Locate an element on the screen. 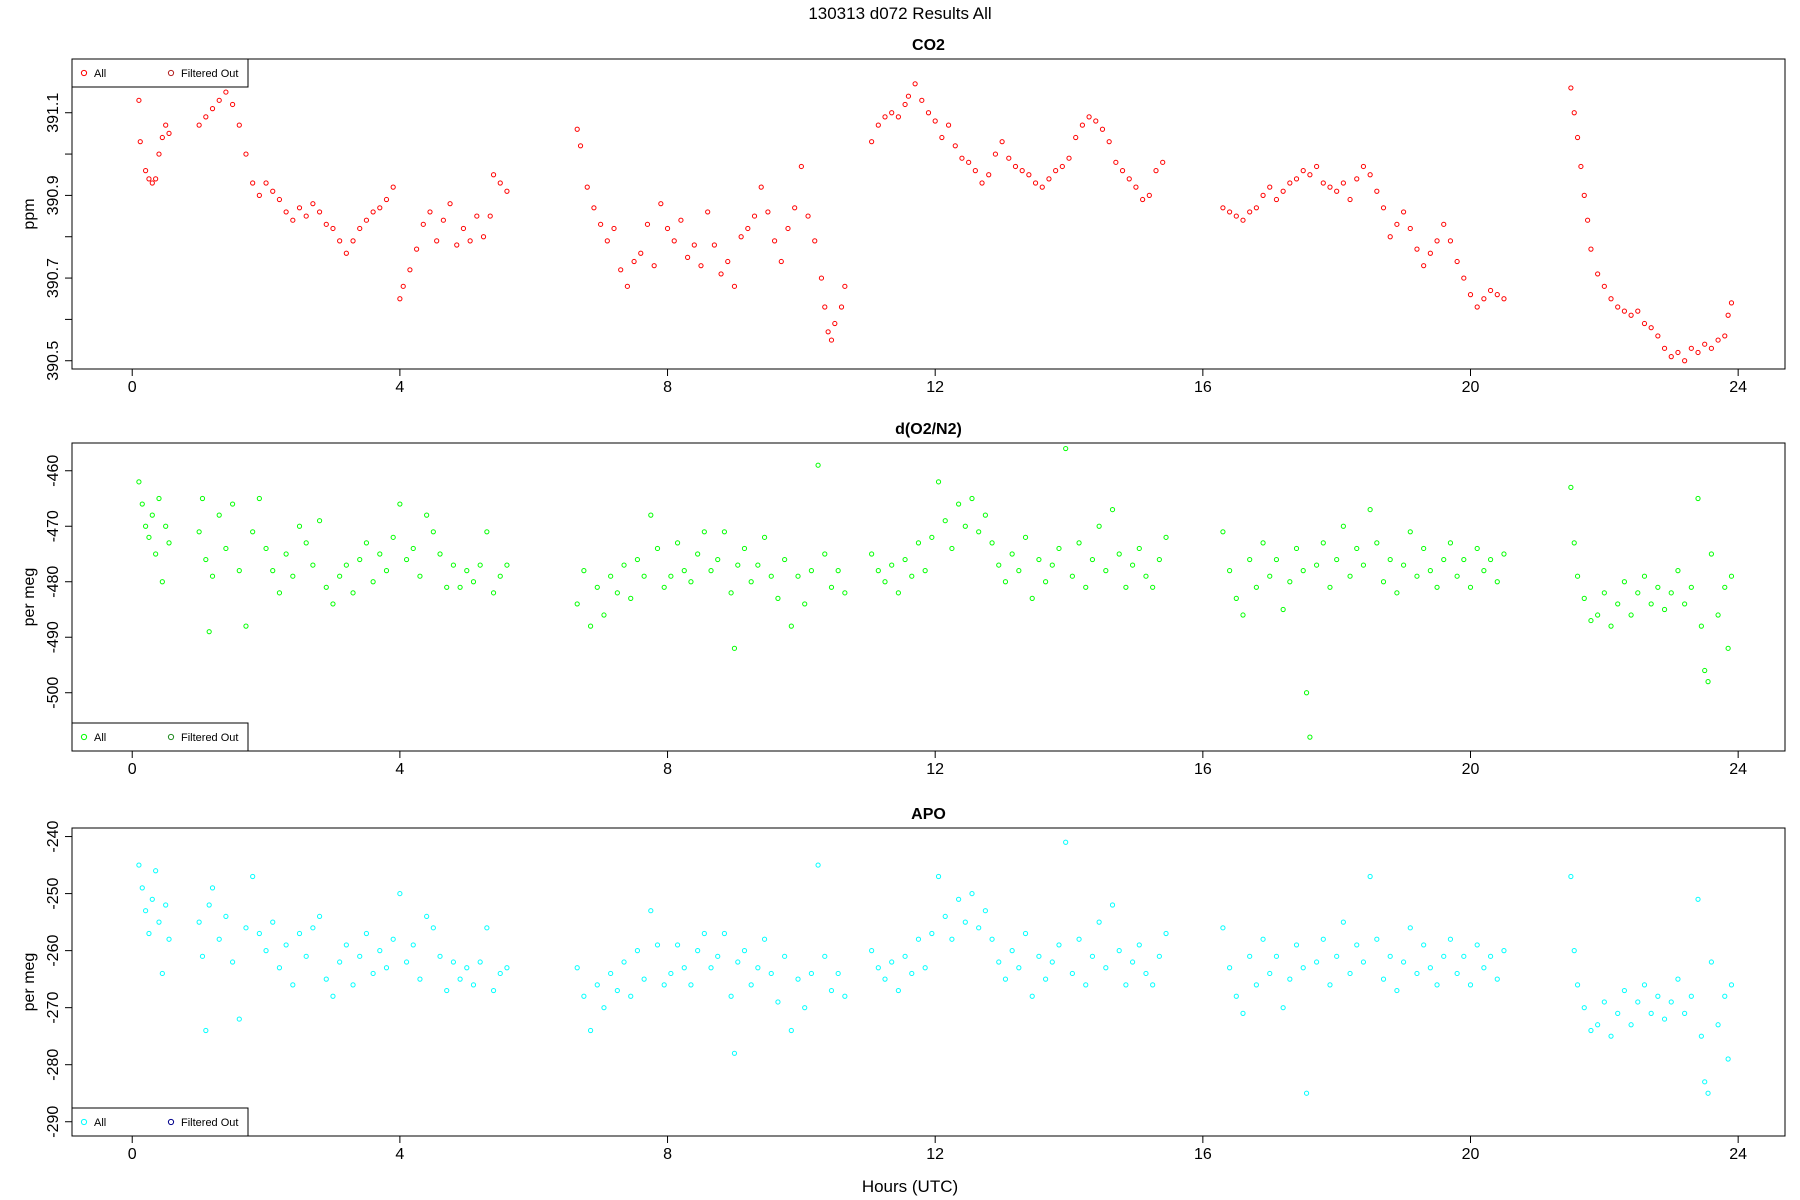 This screenshot has height=1200, width=1800. x-tick-label: 24 is located at coordinates (1738, 769).